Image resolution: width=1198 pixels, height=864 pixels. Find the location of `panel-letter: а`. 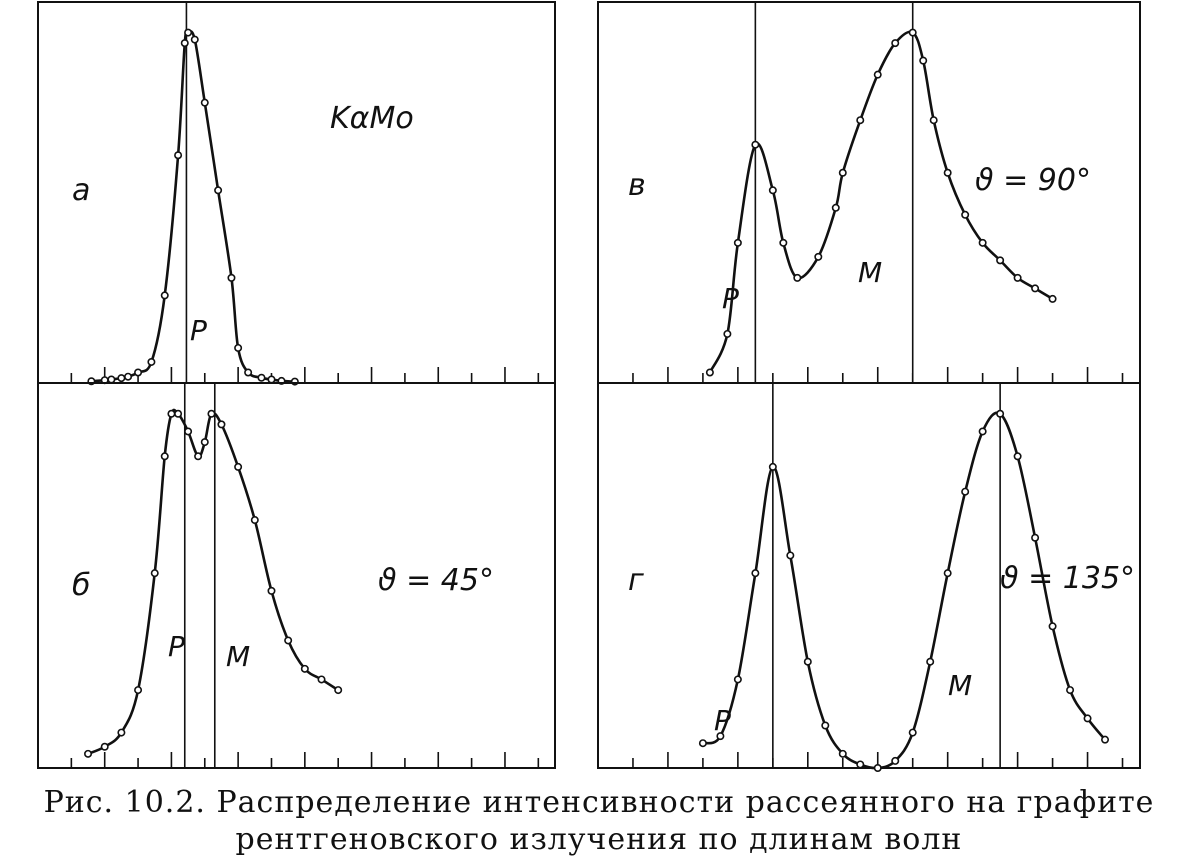

panel-letter: а is located at coordinates (81, 190).